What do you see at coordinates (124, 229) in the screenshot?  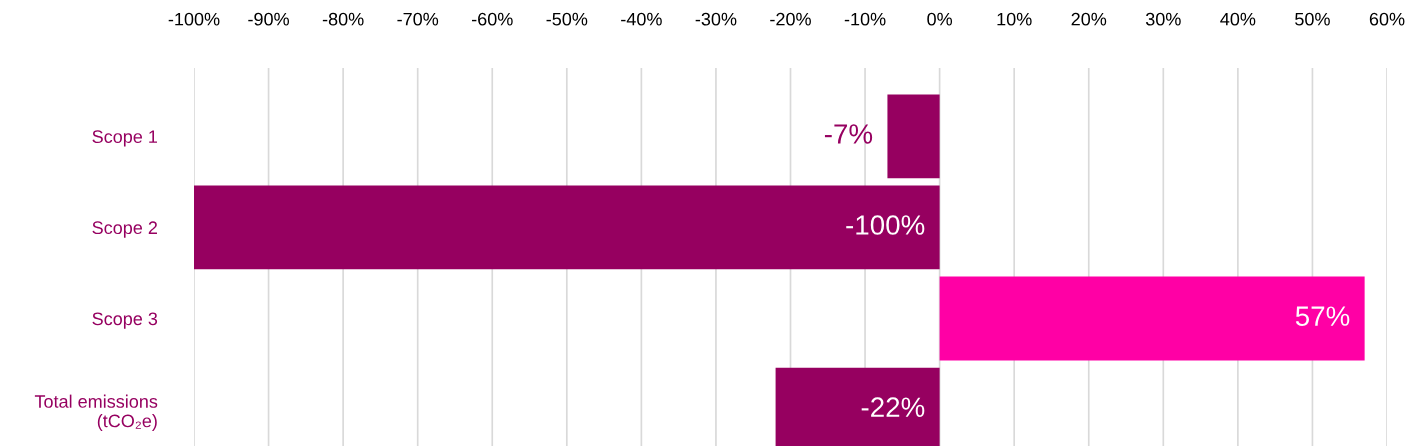 I see `y-tick-label: Scope 2` at bounding box center [124, 229].